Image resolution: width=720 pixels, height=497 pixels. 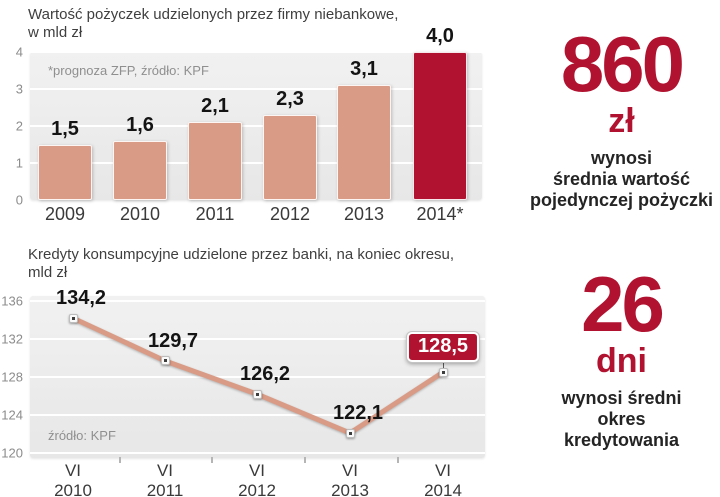 What do you see at coordinates (290, 214) in the screenshot?
I see `x-axis-category-label: 2012` at bounding box center [290, 214].